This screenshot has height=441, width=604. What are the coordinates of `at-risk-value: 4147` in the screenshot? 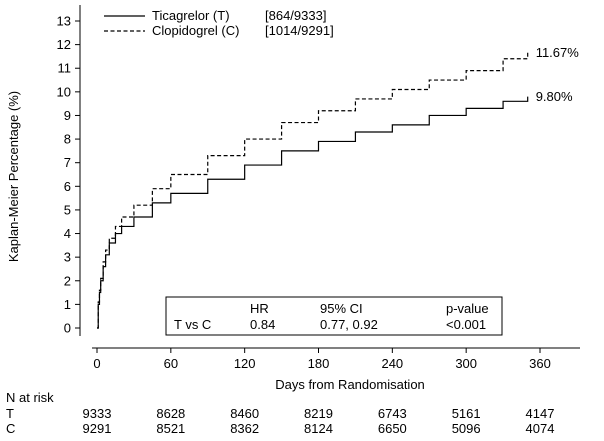 It's located at (540, 413).